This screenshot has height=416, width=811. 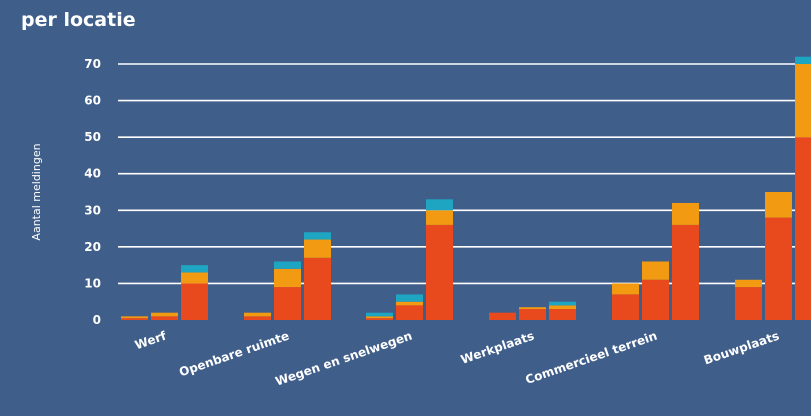 I want to click on y-tick-label-70: 70, so click(x=92, y=64).